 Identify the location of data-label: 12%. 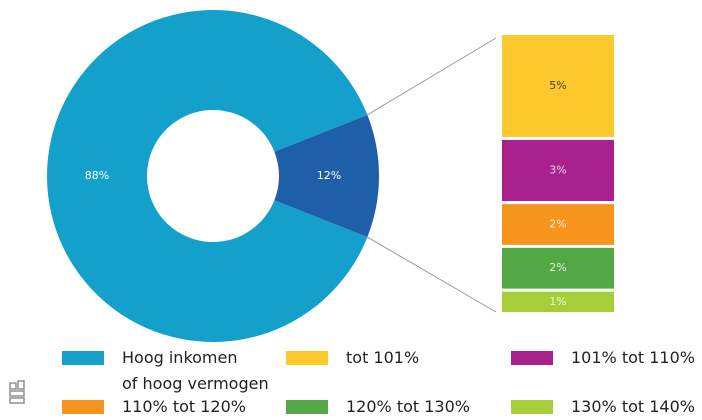
(329, 175).